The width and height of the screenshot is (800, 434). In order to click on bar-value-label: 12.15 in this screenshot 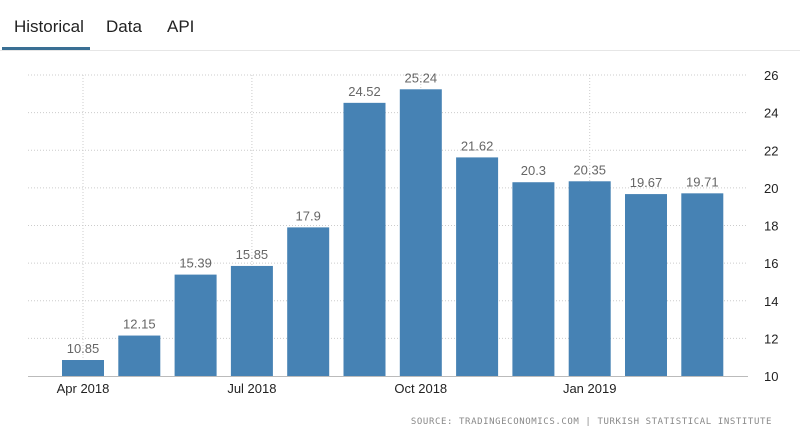, I will do `click(139, 324)`.